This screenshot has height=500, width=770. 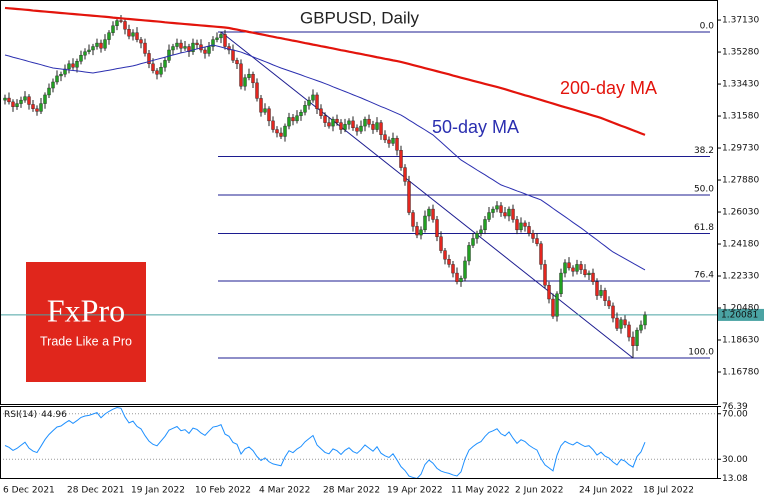 What do you see at coordinates (359, 442) in the screenshot?
I see `rsi-panel-border` at bounding box center [359, 442].